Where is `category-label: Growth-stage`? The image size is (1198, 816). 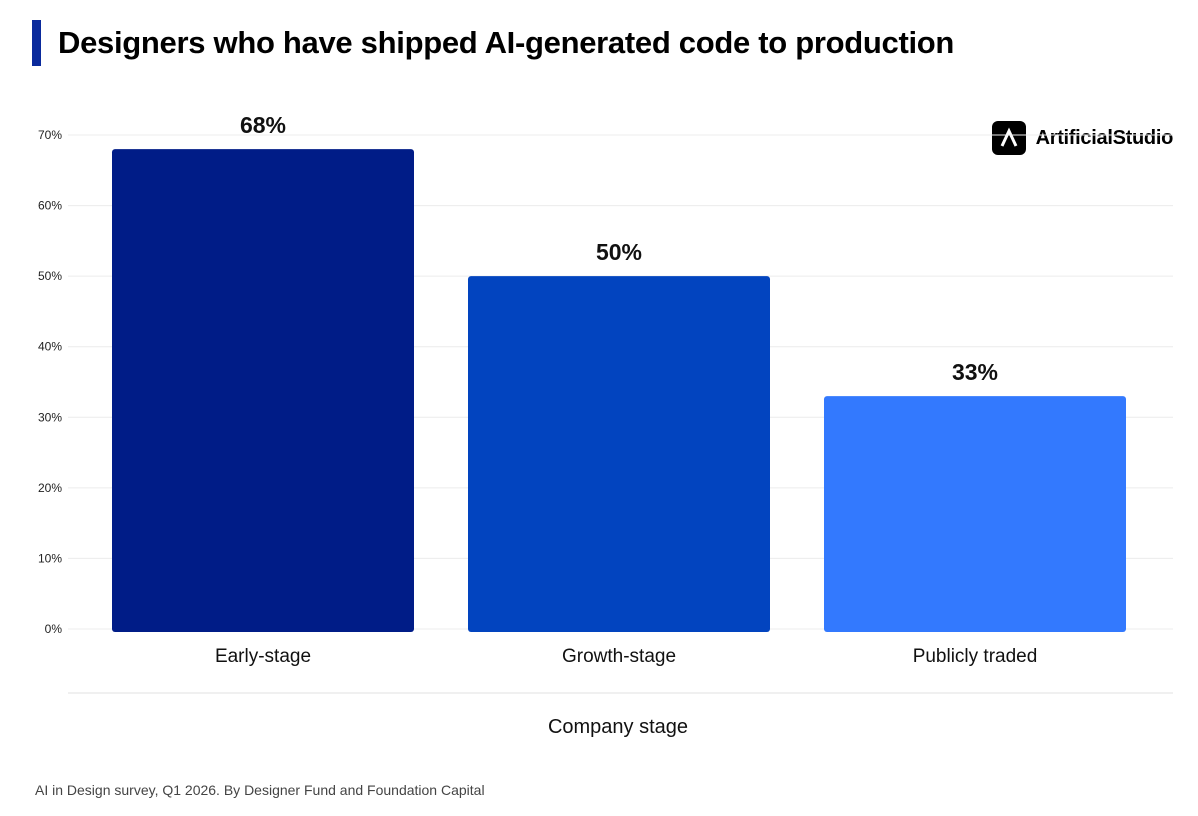 category-label: Growth-stage is located at coordinates (619, 656).